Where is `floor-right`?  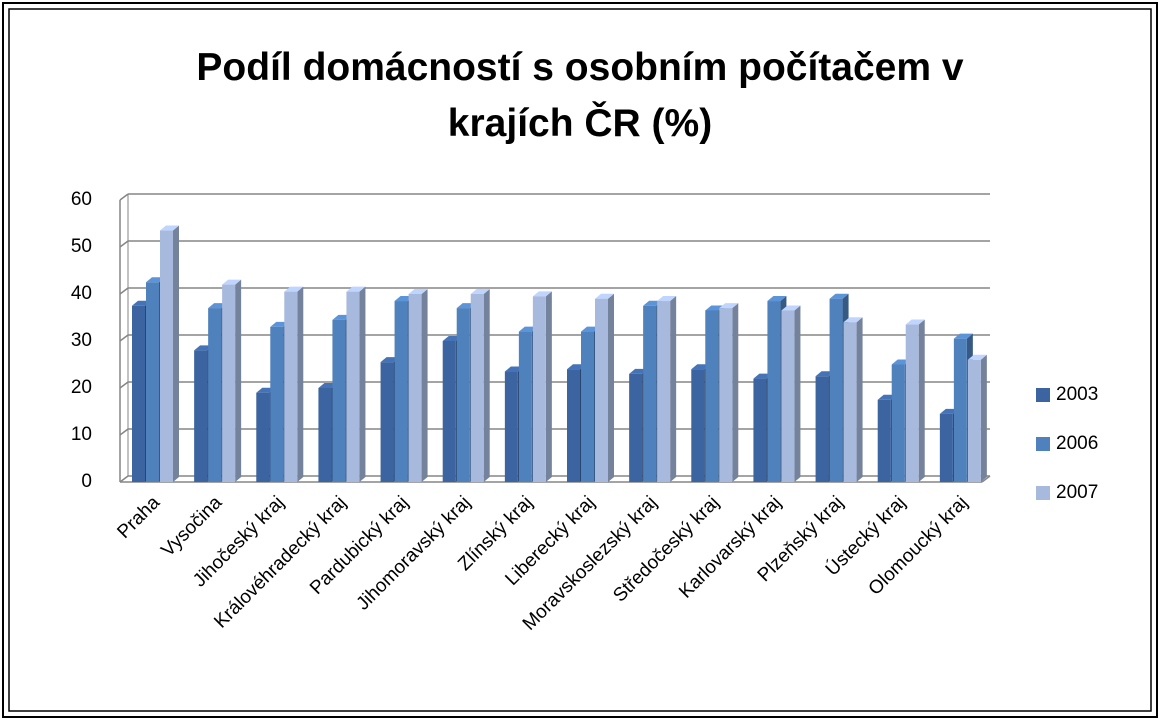 floor-right is located at coordinates (986, 479).